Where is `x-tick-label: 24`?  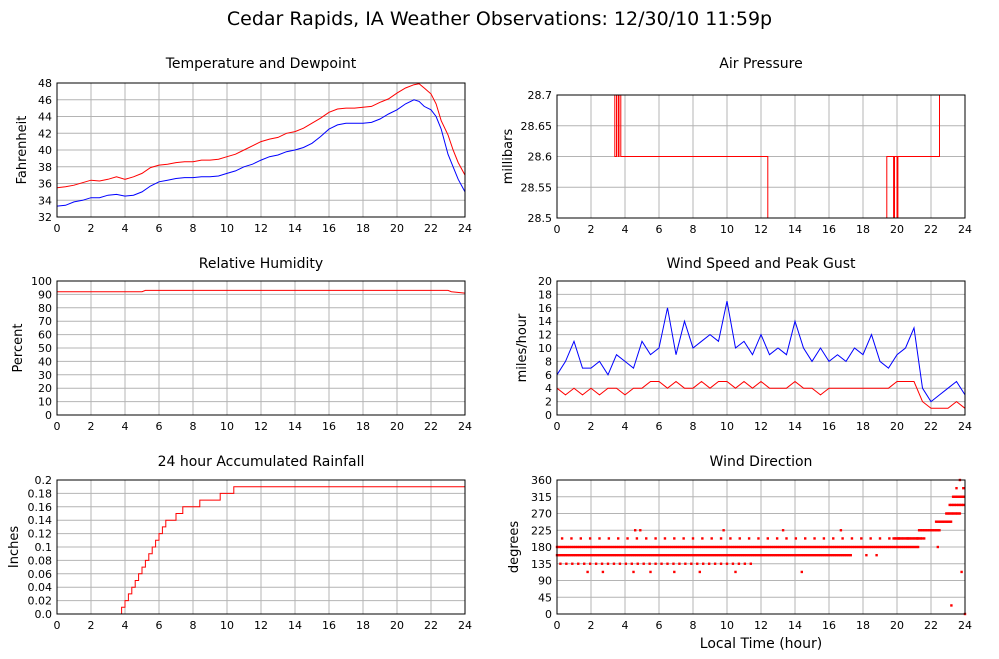 x-tick-label: 24 is located at coordinates (465, 426).